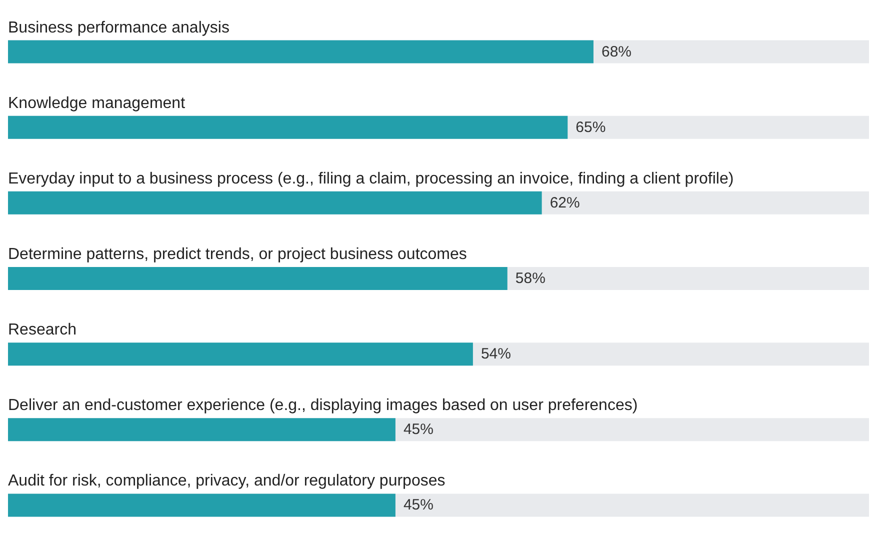 The width and height of the screenshot is (877, 543). Describe the element at coordinates (97, 103) in the screenshot. I see `y-tick-label: Knowledge management` at that location.